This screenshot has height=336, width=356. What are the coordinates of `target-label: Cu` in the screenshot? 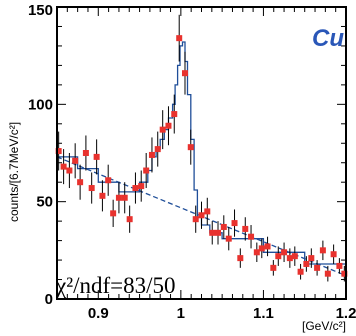 It's located at (328, 38).